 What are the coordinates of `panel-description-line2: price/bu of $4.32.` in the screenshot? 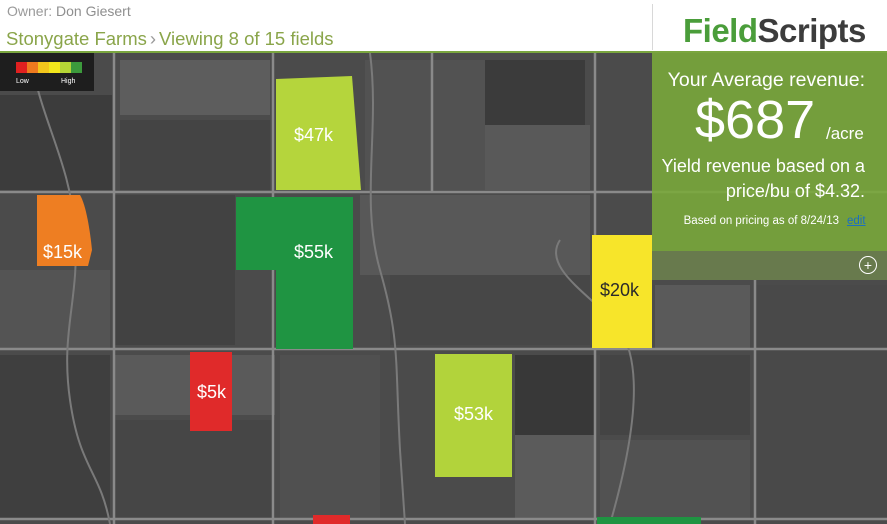 It's located at (795, 191).